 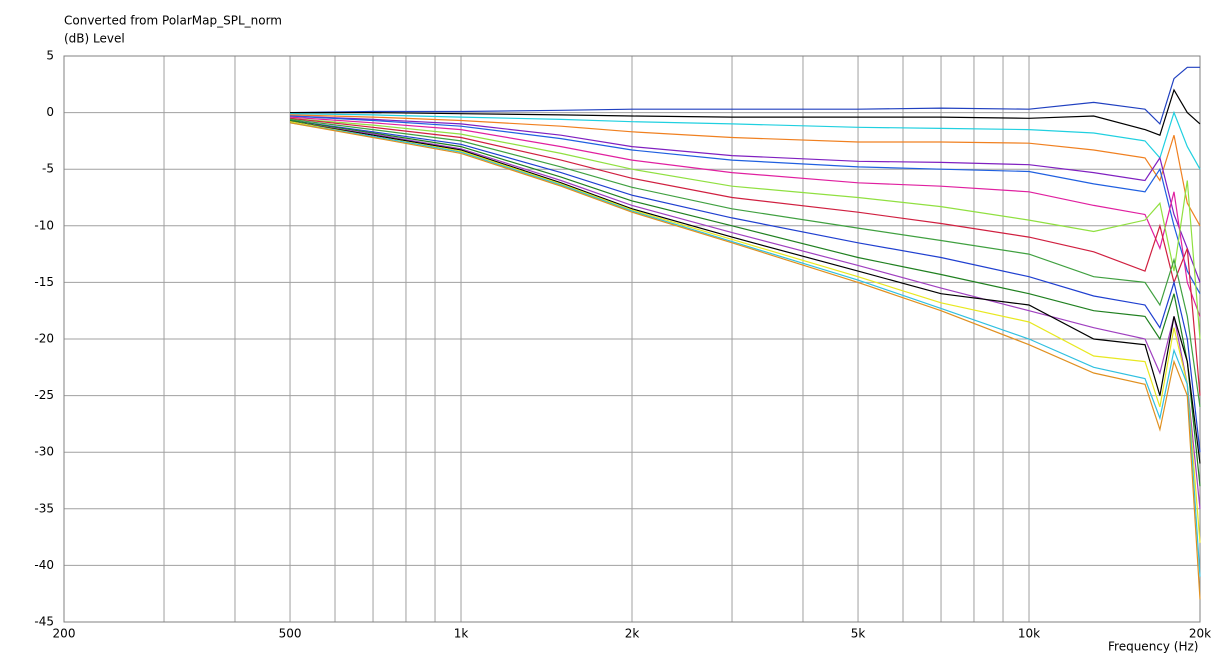 I want to click on y-tick-label: 5, so click(x=50, y=56).